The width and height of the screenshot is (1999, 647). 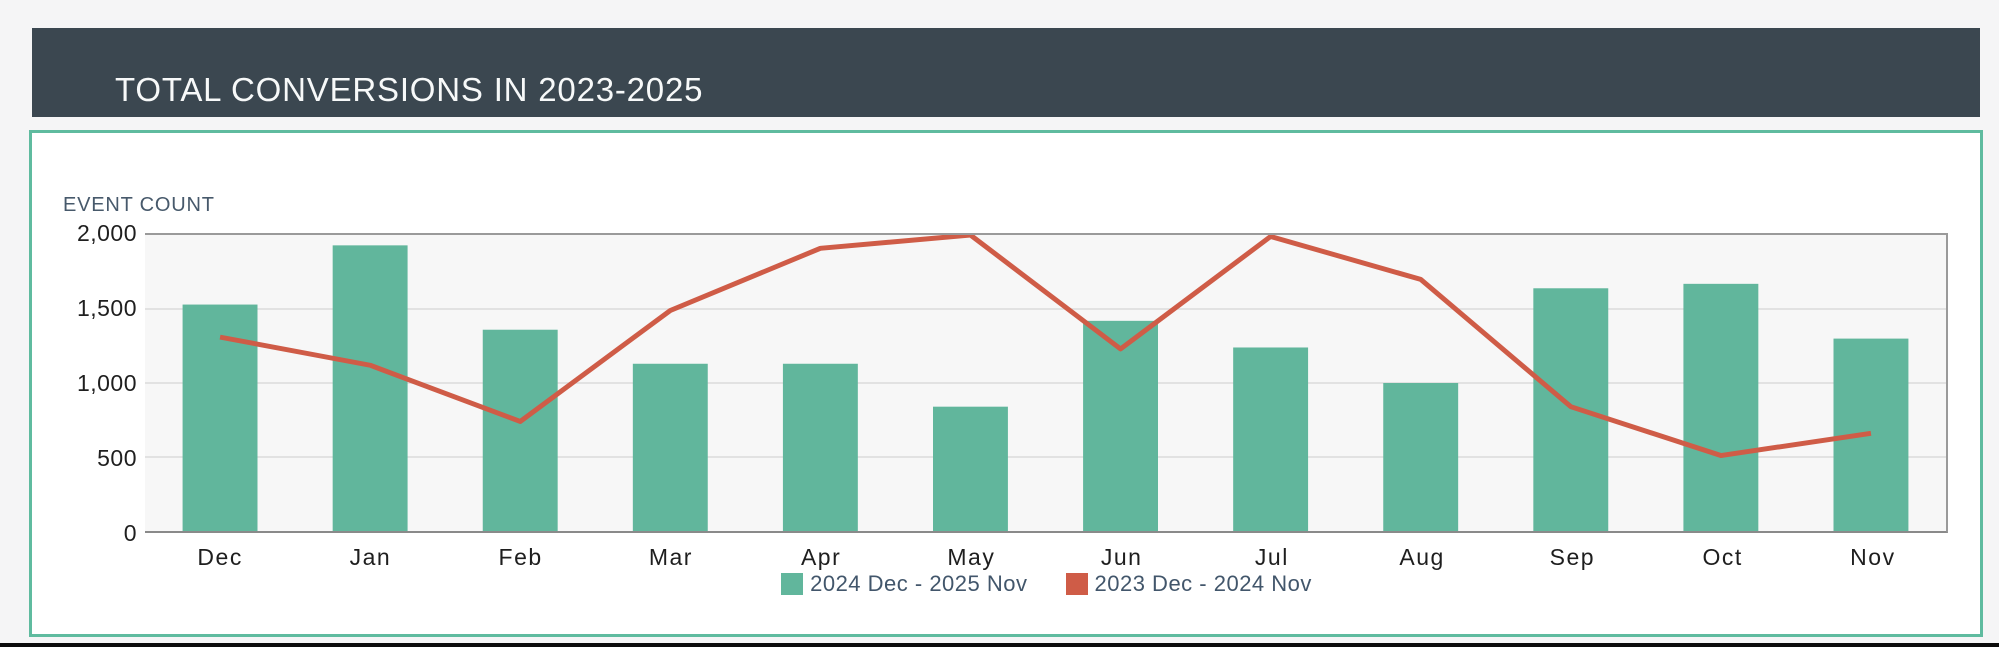 I want to click on x-tick-label-apr: Apr, so click(x=821, y=557).